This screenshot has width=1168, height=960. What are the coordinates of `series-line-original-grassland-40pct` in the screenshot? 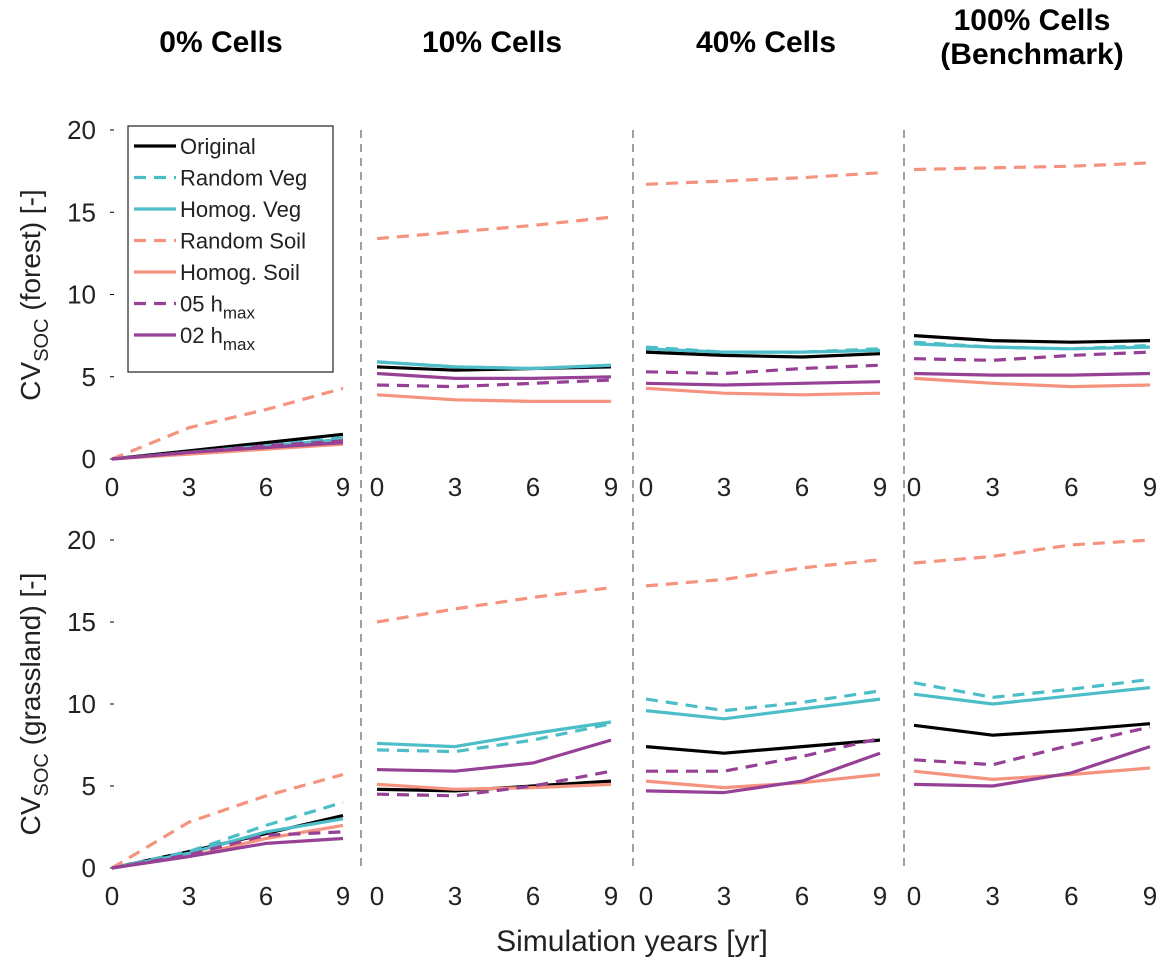 It's located at (763, 746).